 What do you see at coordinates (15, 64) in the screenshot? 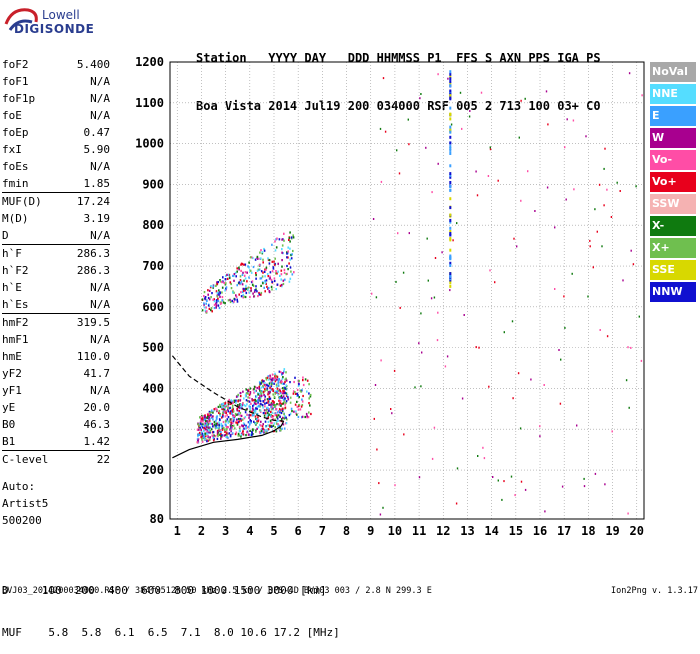
I see `param-key: foF2` at bounding box center [15, 64].